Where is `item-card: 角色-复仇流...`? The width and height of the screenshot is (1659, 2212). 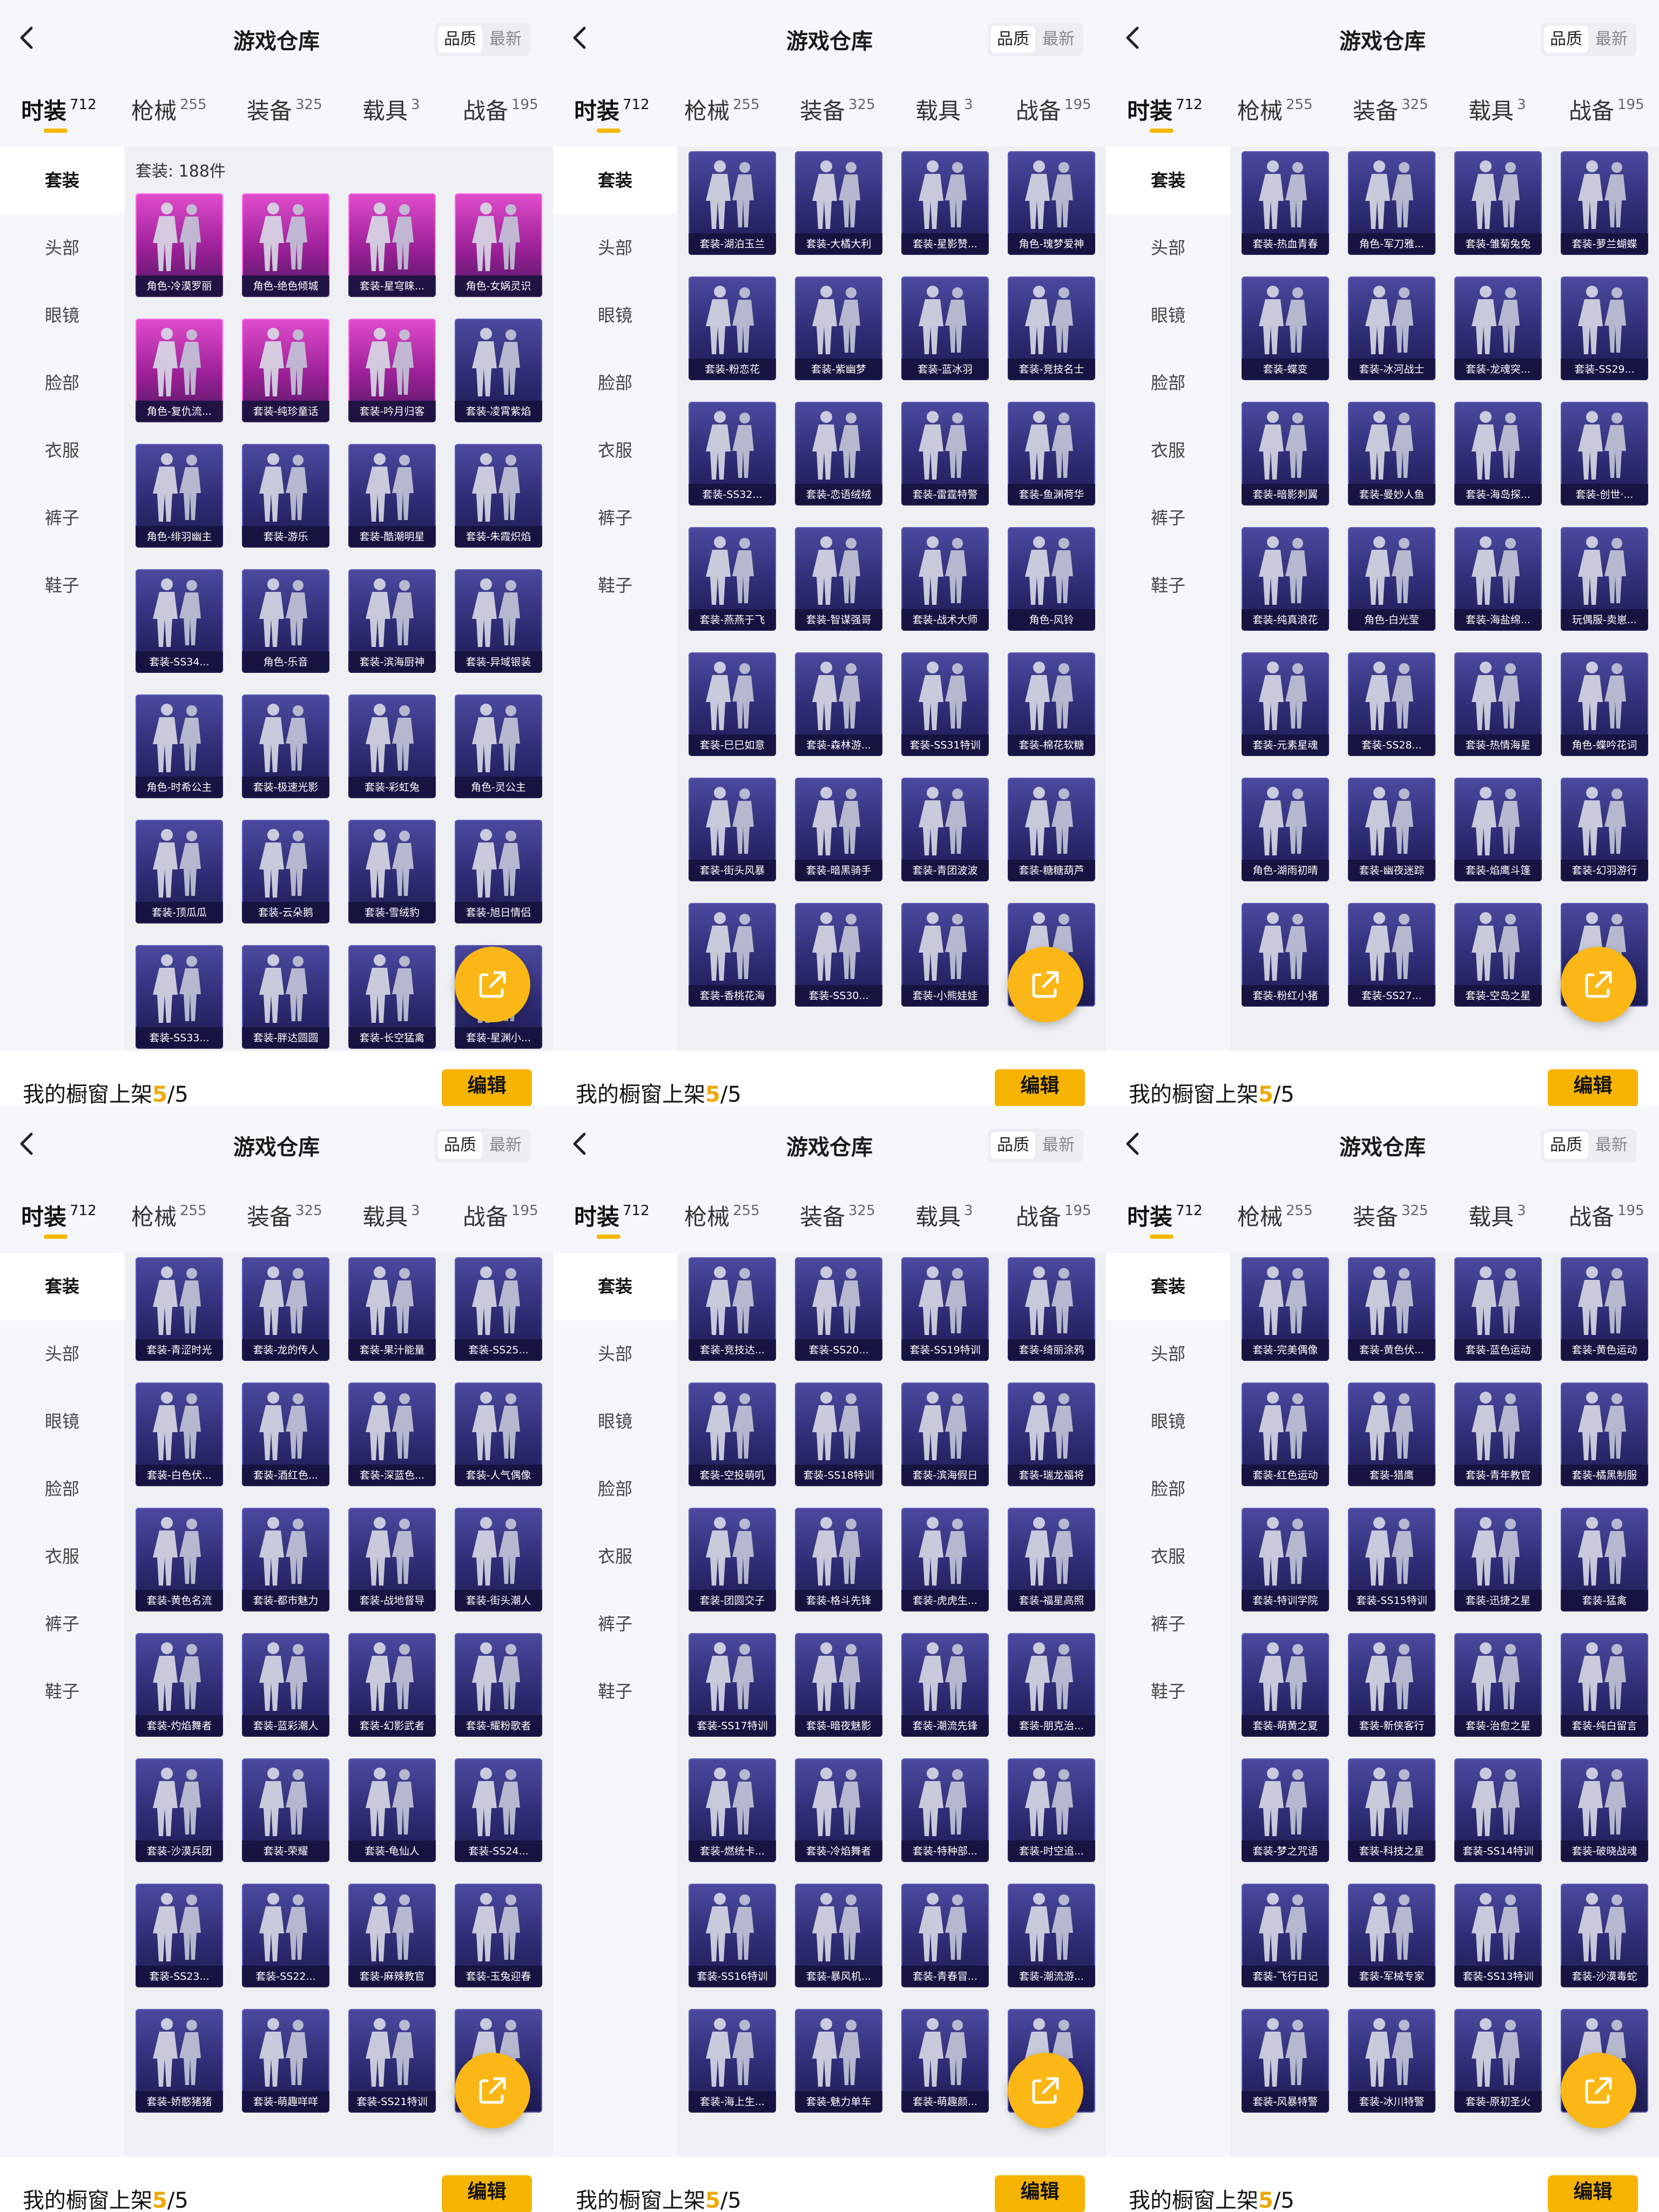 item-card: 角色-复仇流... is located at coordinates (179, 370).